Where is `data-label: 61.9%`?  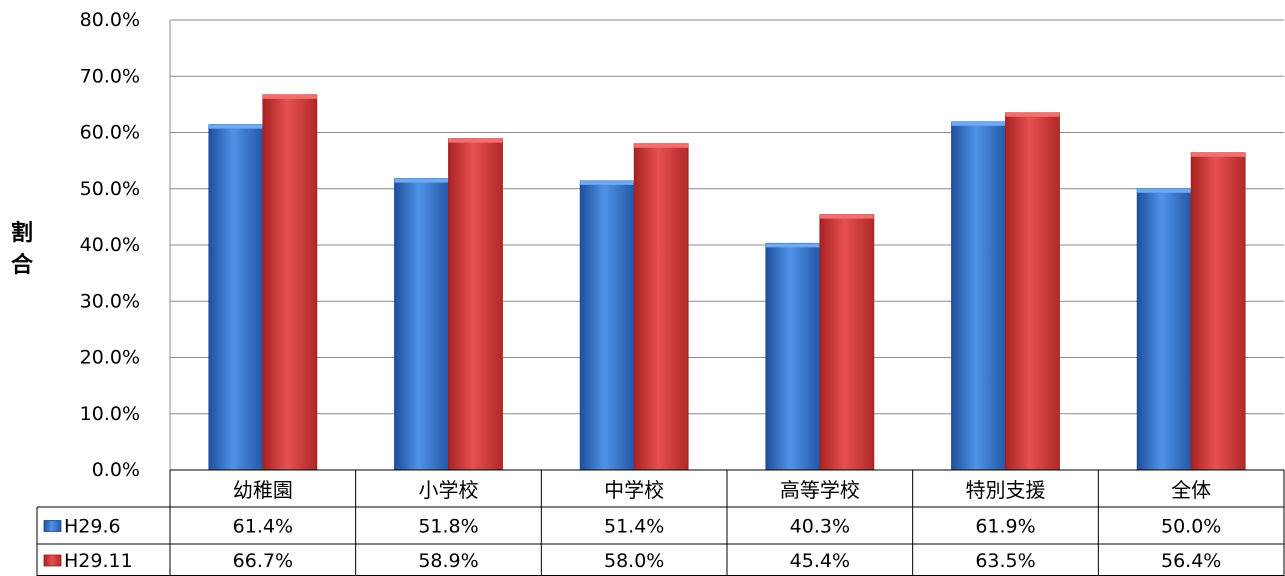 data-label: 61.9% is located at coordinates (1005, 527).